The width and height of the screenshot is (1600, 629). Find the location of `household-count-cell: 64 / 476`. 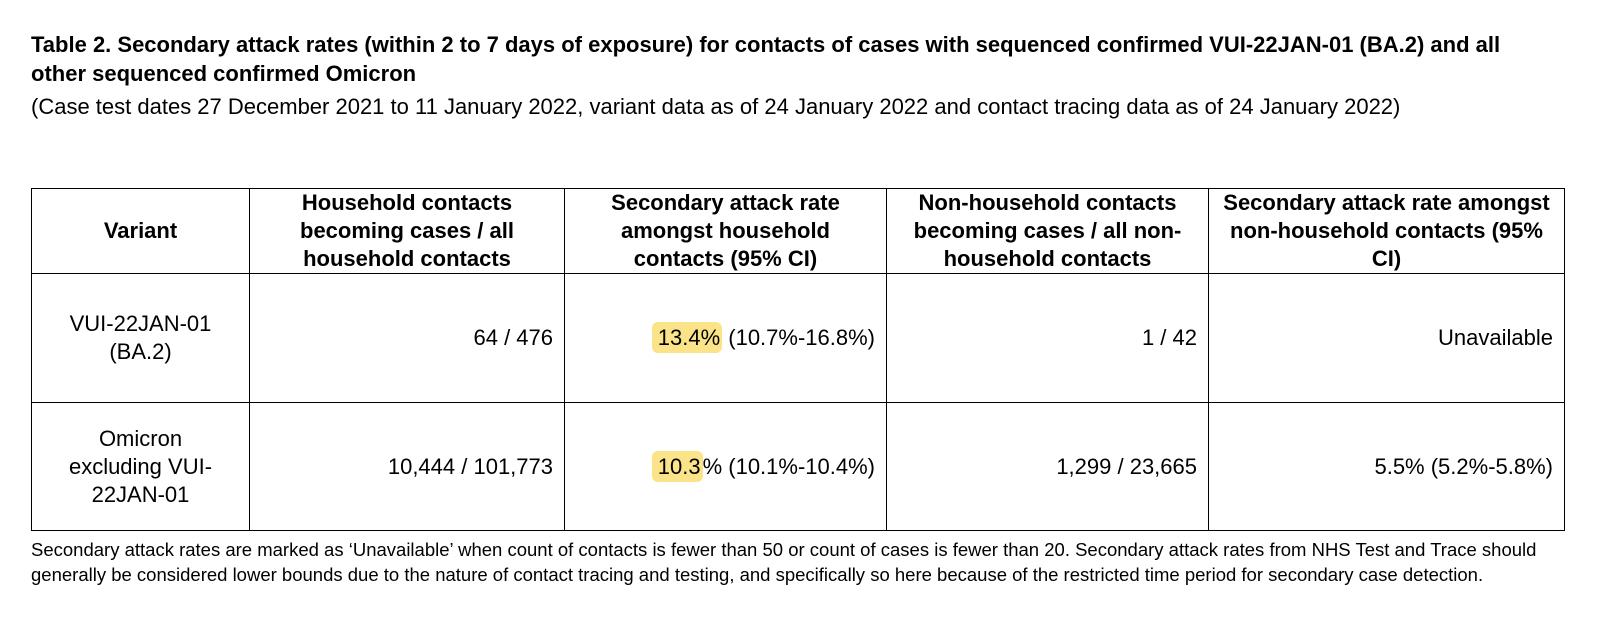

household-count-cell: 64 / 476 is located at coordinates (407, 338).